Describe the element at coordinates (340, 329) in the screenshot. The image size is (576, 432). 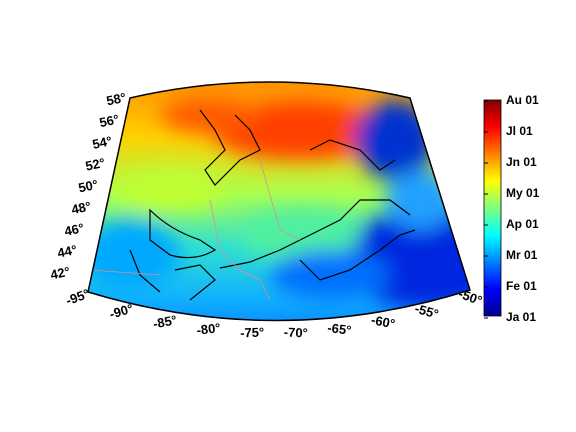
I see `lon-label: -65°` at that location.